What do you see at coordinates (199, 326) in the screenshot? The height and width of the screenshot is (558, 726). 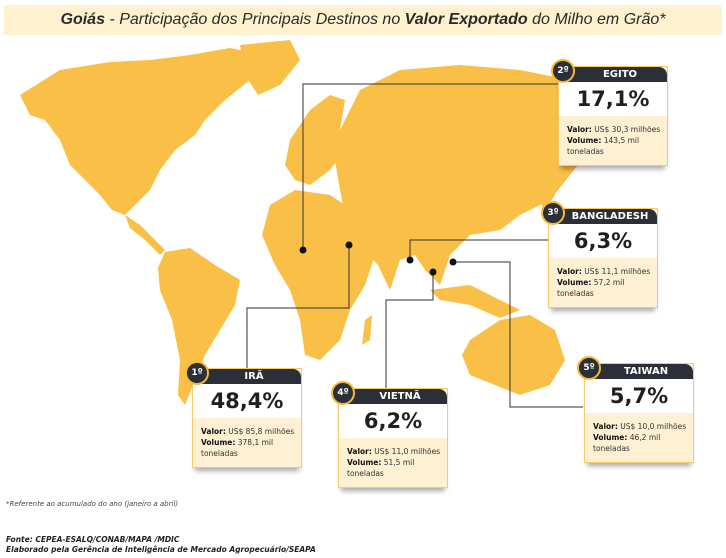 I see `south-america` at bounding box center [199, 326].